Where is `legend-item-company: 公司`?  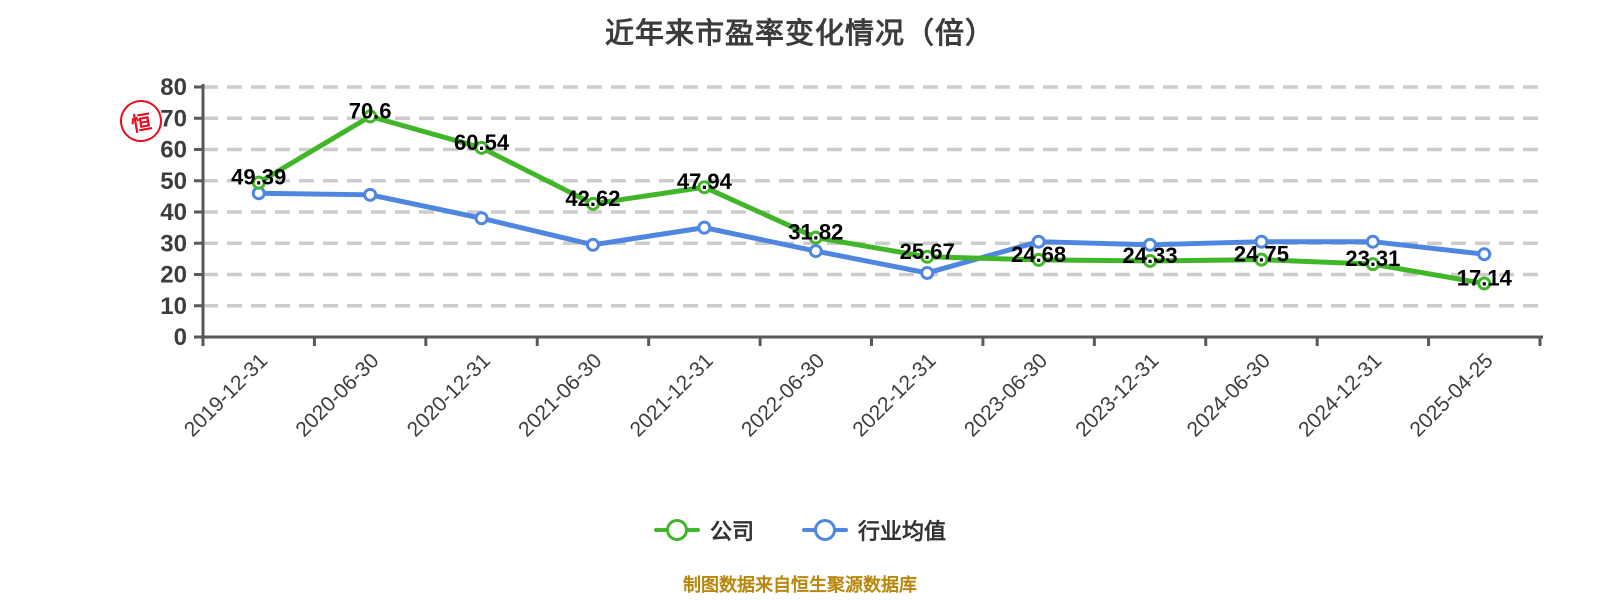
legend-item-company: 公司 is located at coordinates (703, 530).